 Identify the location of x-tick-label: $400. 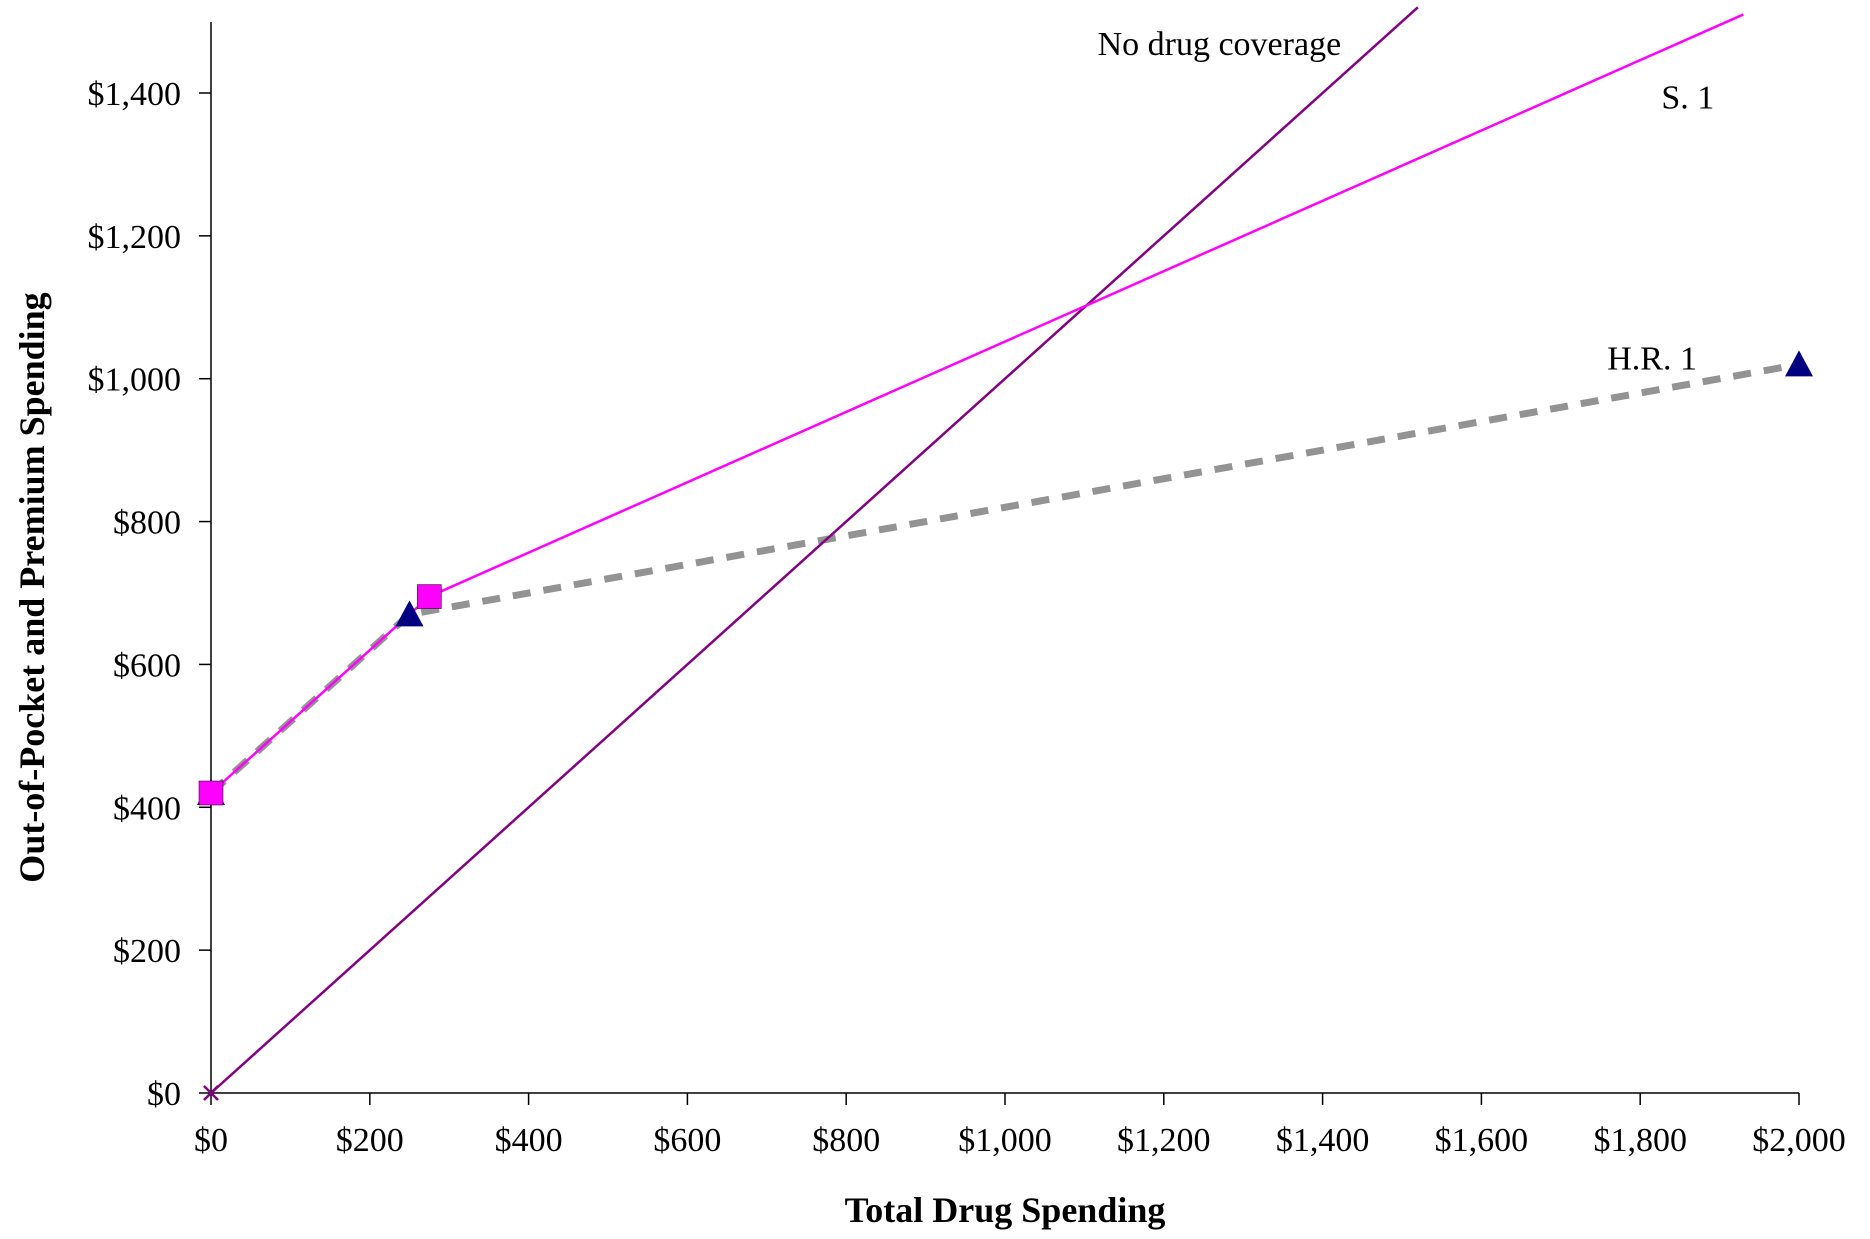
(529, 1140).